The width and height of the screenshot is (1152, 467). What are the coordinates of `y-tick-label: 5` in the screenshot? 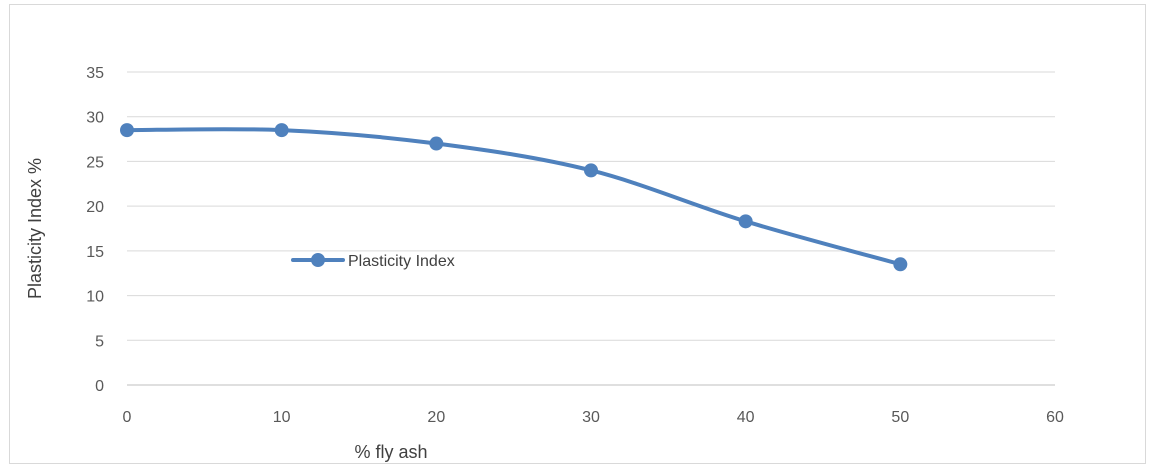 It's located at (99, 341).